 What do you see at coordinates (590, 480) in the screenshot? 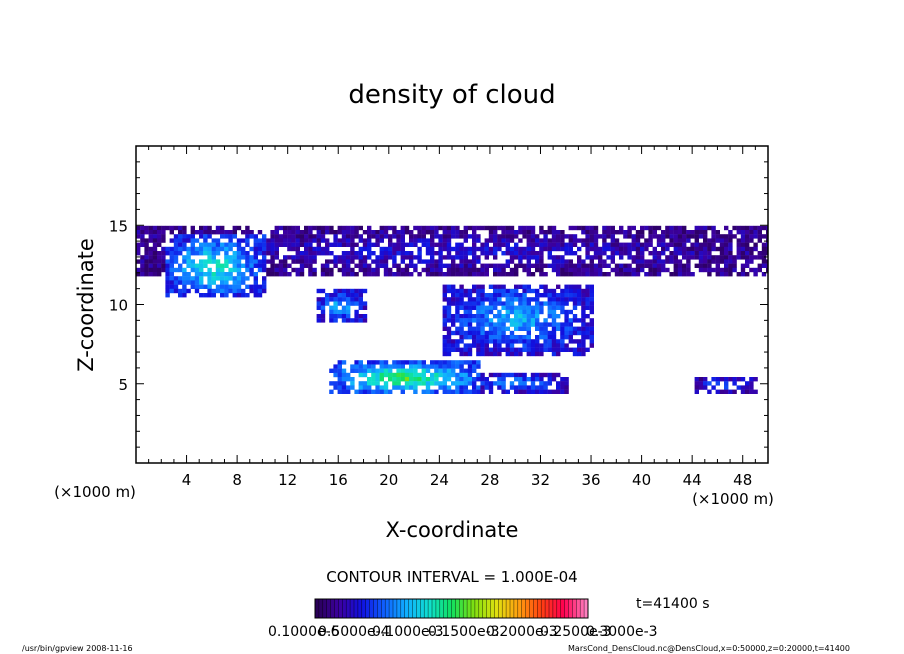
I see `x-tick-label: 36` at bounding box center [590, 480].